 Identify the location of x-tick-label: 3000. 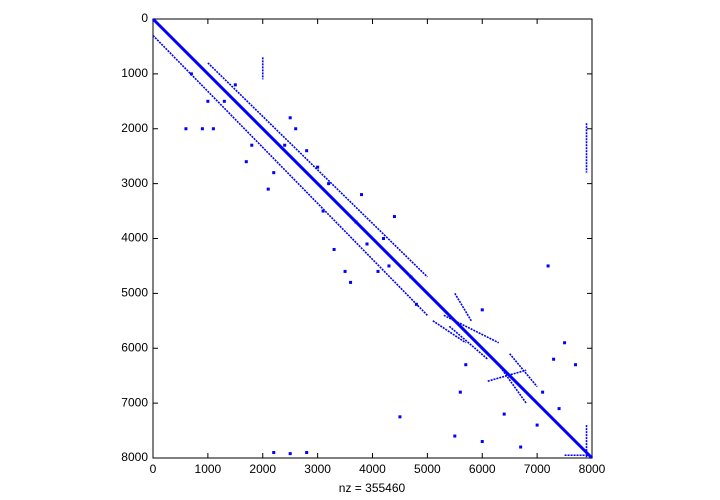
(317, 469).